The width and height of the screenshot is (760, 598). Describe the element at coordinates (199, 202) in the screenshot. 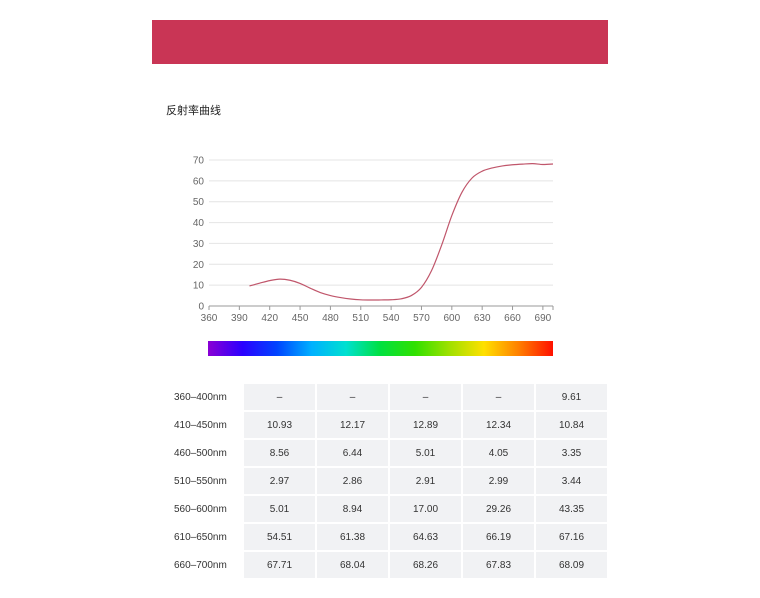

I see `y-tick-label: 50` at that location.